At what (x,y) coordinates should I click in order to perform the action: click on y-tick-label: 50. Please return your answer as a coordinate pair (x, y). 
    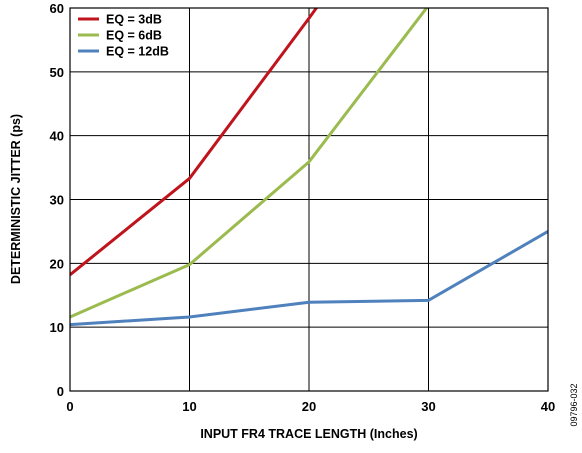
    Looking at the image, I should click on (57, 72).